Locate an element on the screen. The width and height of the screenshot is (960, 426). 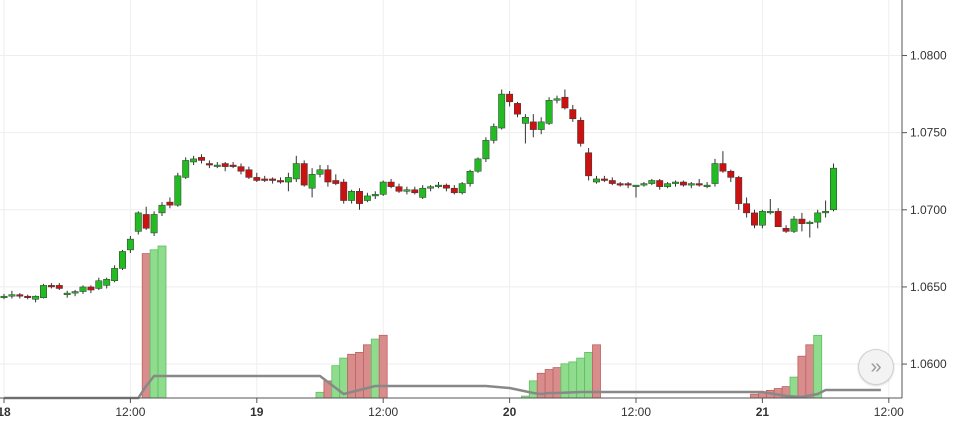
price-tick-label: 1.0800 is located at coordinates (928, 56).